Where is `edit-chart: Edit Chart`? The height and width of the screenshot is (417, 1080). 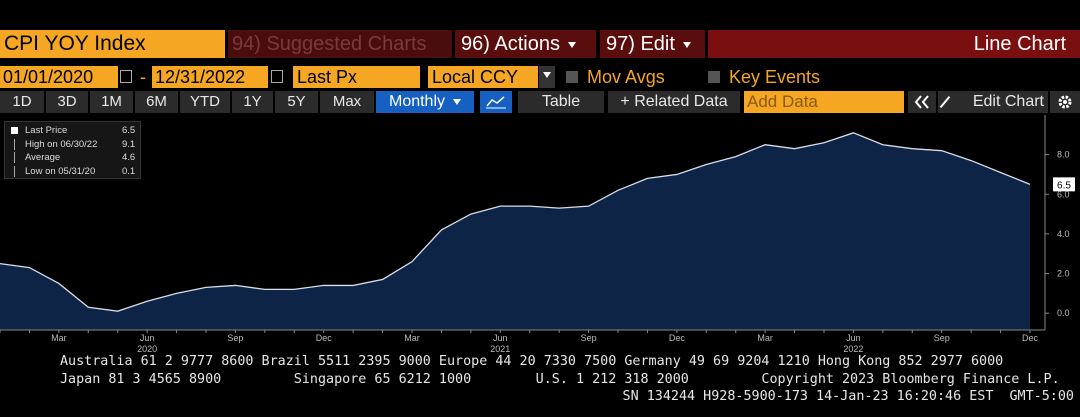
edit-chart: Edit Chart is located at coordinates (993, 102).